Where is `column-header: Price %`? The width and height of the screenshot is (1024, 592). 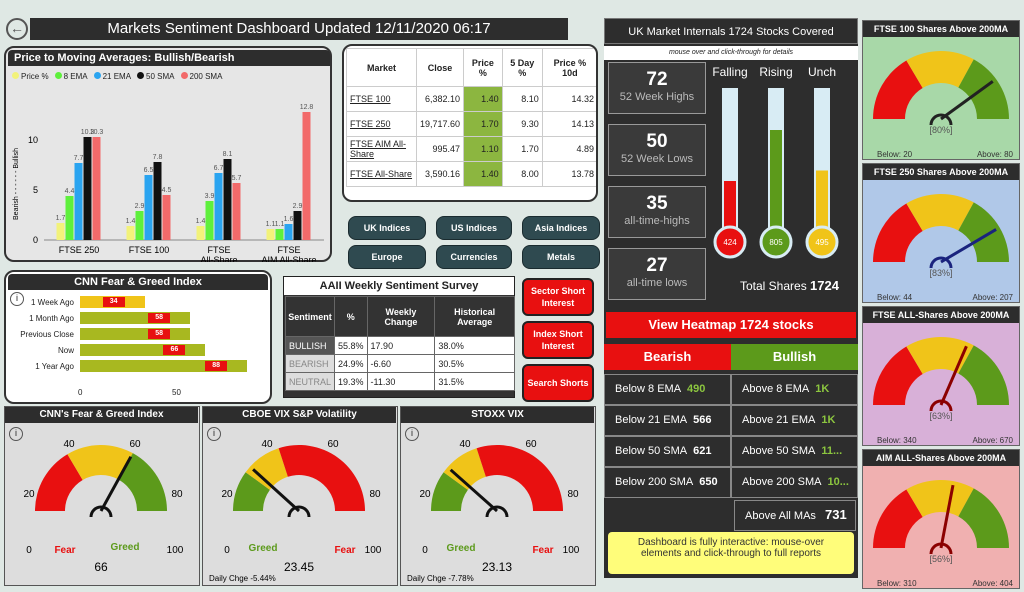 column-header: Price % is located at coordinates (483, 67).